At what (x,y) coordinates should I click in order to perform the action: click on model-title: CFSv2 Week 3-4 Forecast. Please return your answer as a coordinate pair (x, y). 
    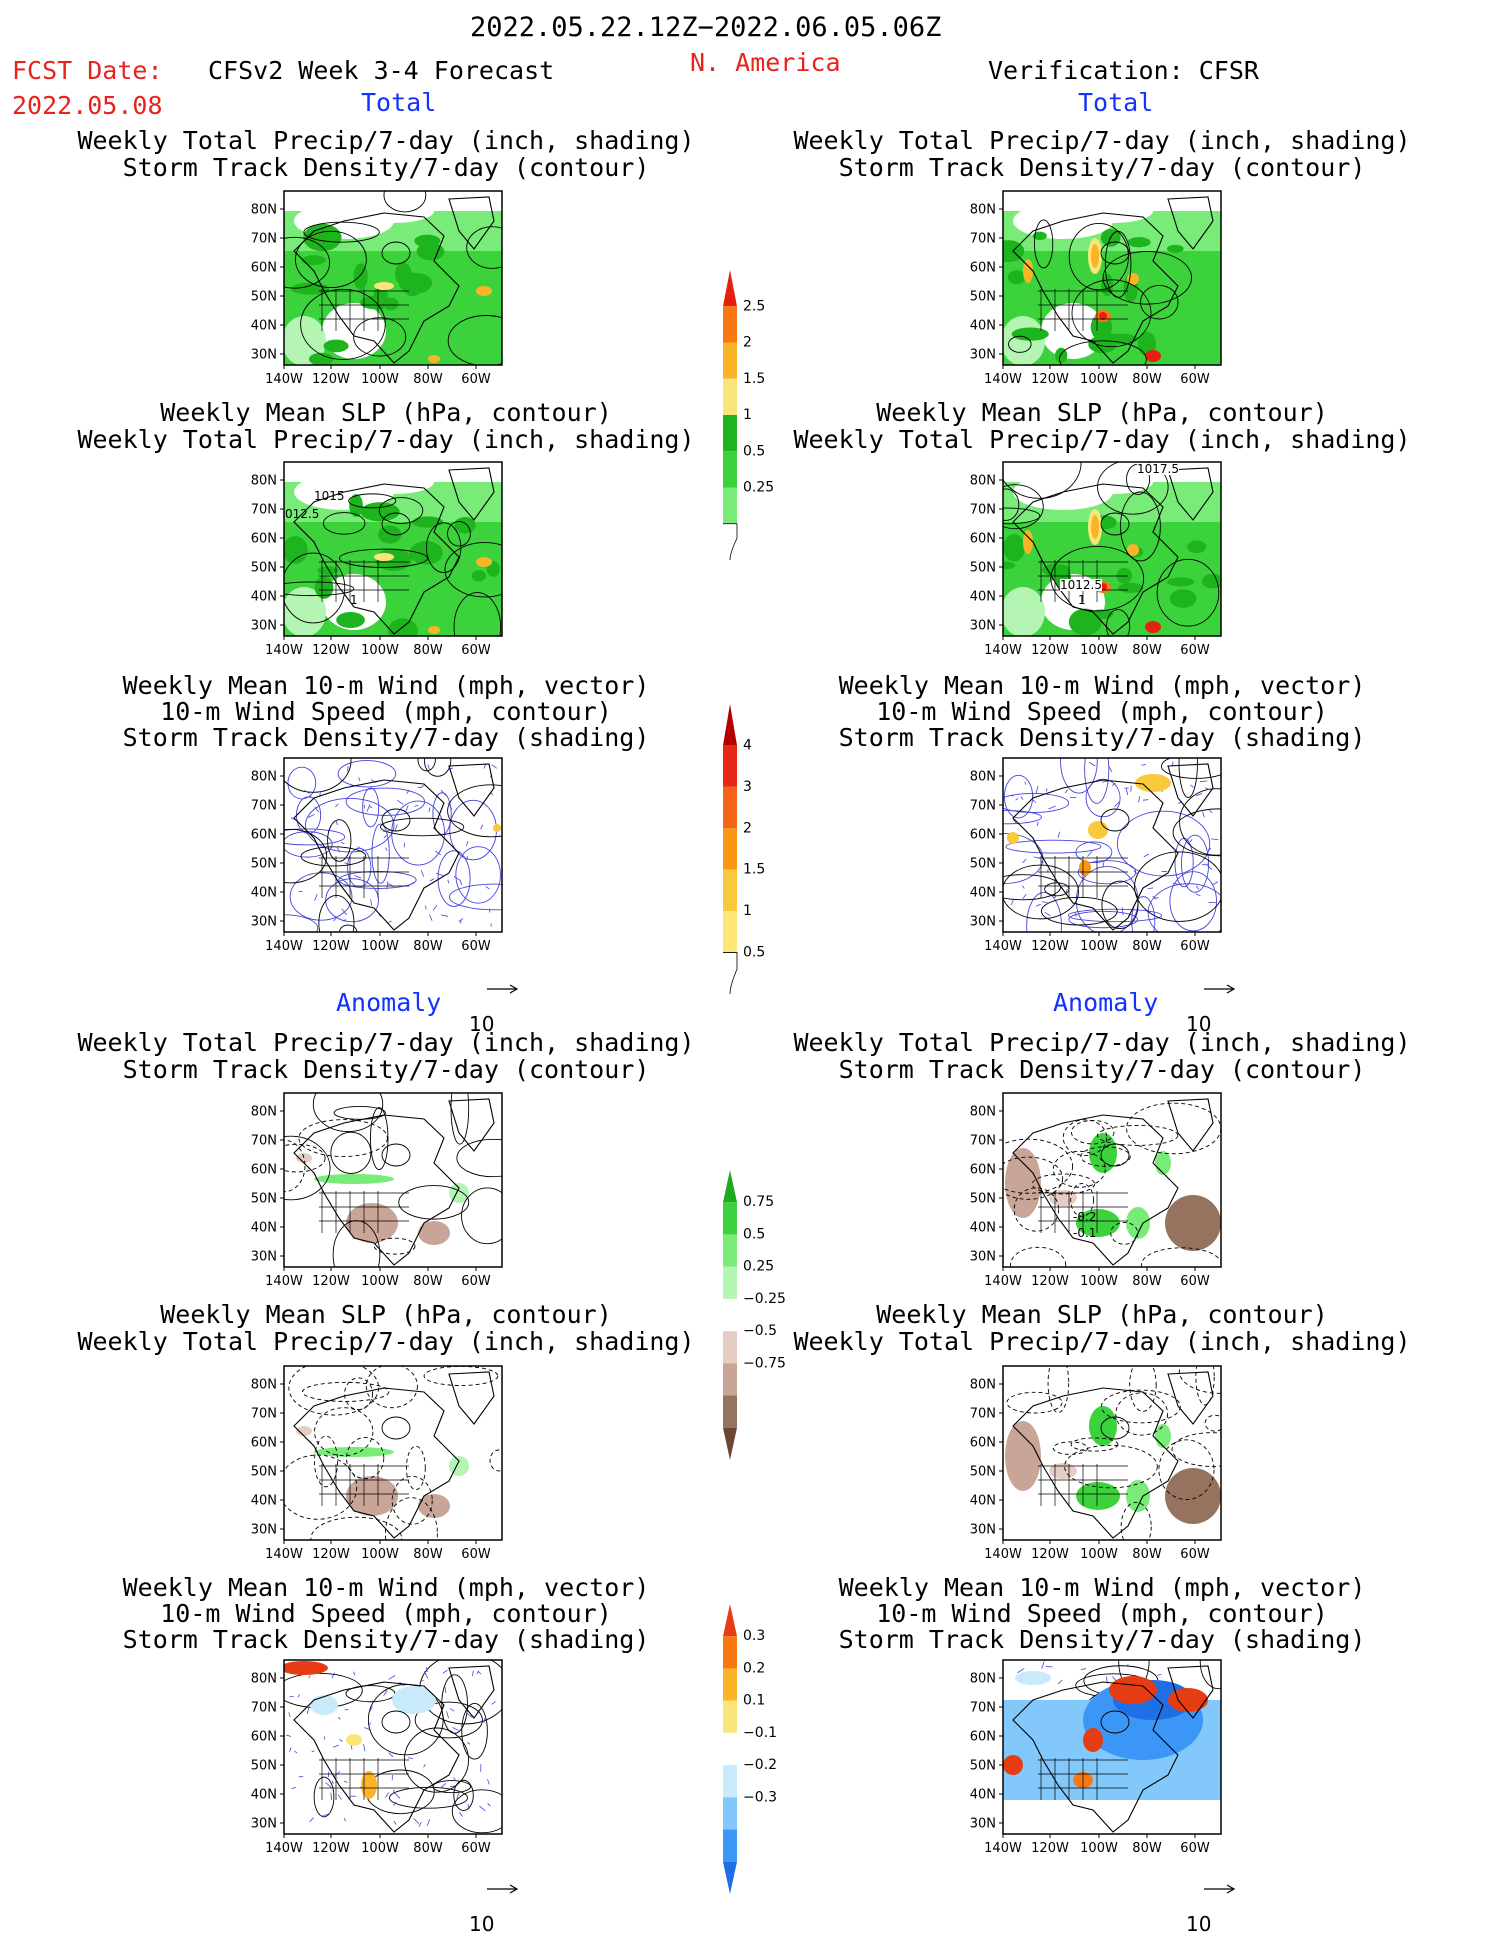
    Looking at the image, I should click on (381, 70).